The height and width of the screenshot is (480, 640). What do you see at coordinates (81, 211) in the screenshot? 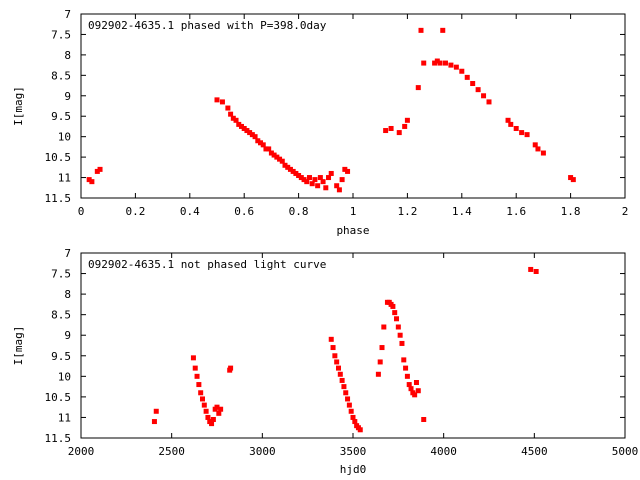
I see `x-tick-label: 0` at bounding box center [81, 211].